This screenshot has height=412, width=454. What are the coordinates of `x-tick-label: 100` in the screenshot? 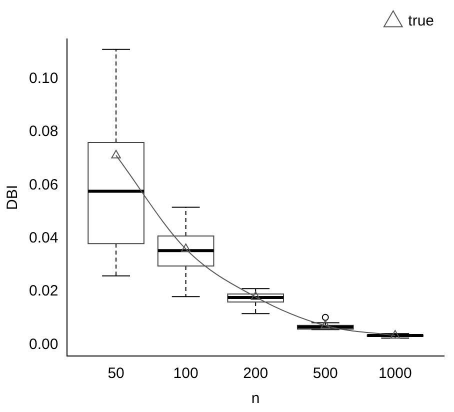 It's located at (185, 373).